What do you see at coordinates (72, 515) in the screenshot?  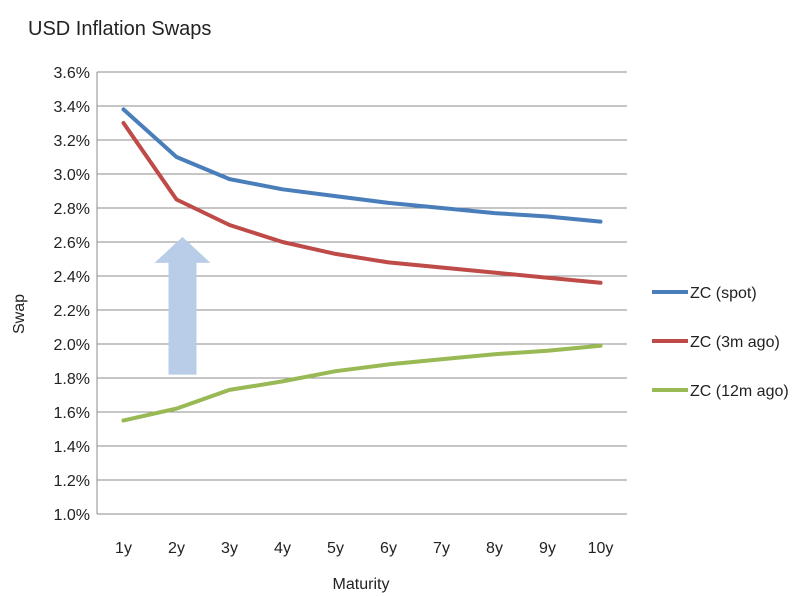 I see `y-tick-label: 1.0%` at bounding box center [72, 515].